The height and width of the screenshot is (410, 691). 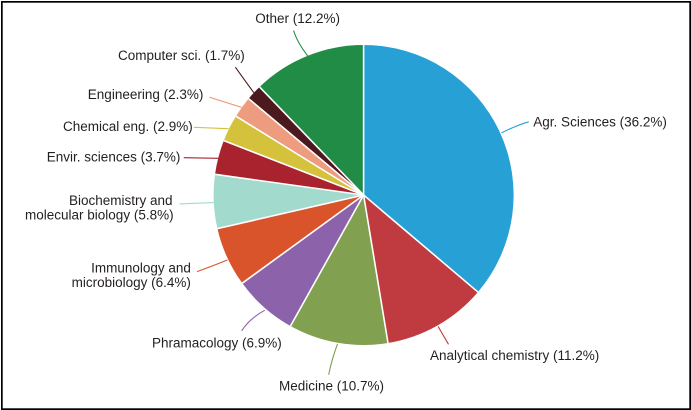 What do you see at coordinates (131, 282) in the screenshot?
I see `svg-text: microbiology (6.4%)` at bounding box center [131, 282].